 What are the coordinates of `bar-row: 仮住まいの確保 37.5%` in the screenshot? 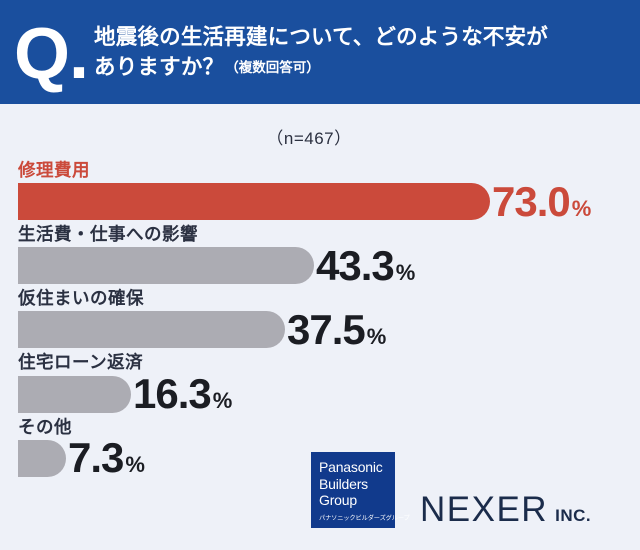 It's located at (320, 320).